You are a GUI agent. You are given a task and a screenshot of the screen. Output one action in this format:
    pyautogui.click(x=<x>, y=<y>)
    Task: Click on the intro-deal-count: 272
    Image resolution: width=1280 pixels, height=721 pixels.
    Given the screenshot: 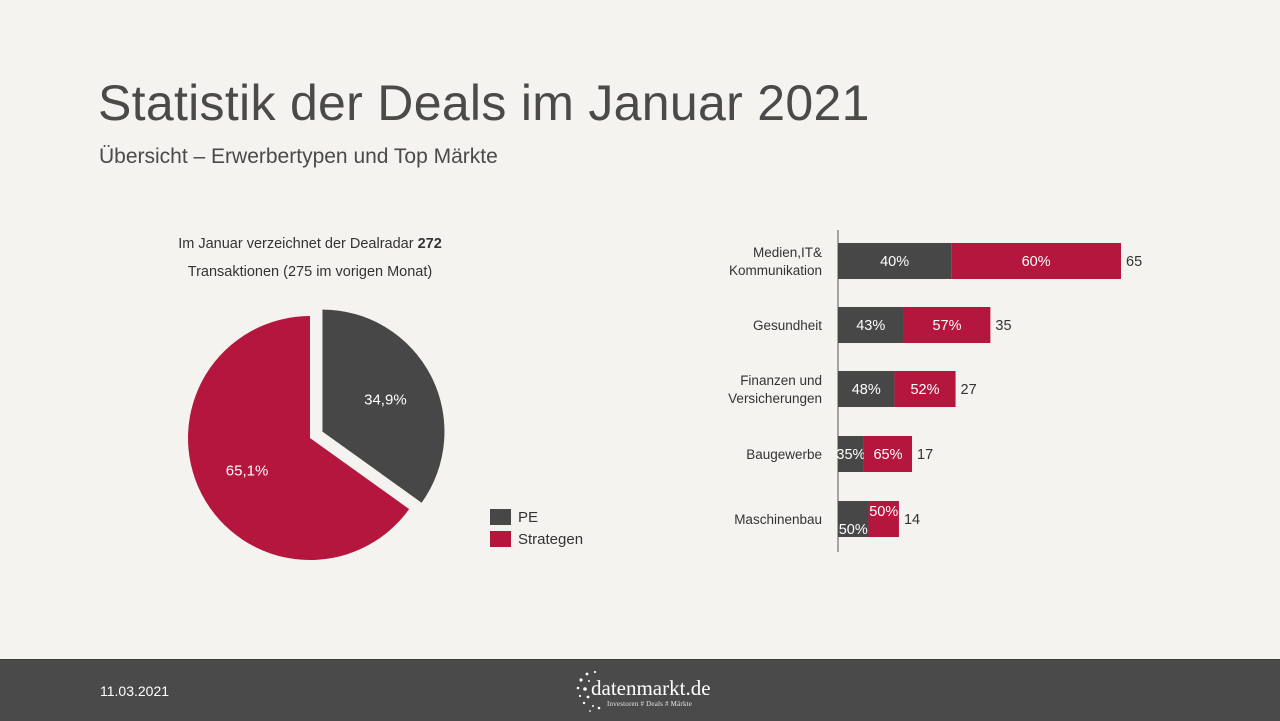 What is the action you would take?
    pyautogui.click(x=429, y=244)
    